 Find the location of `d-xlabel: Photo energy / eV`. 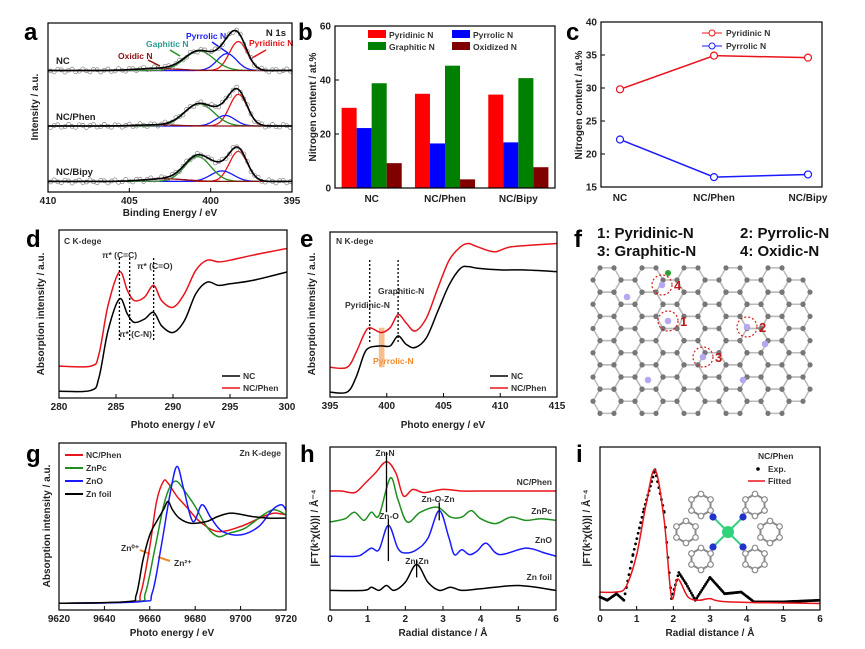

d-xlabel: Photo energy / eV is located at coordinates (173, 425).